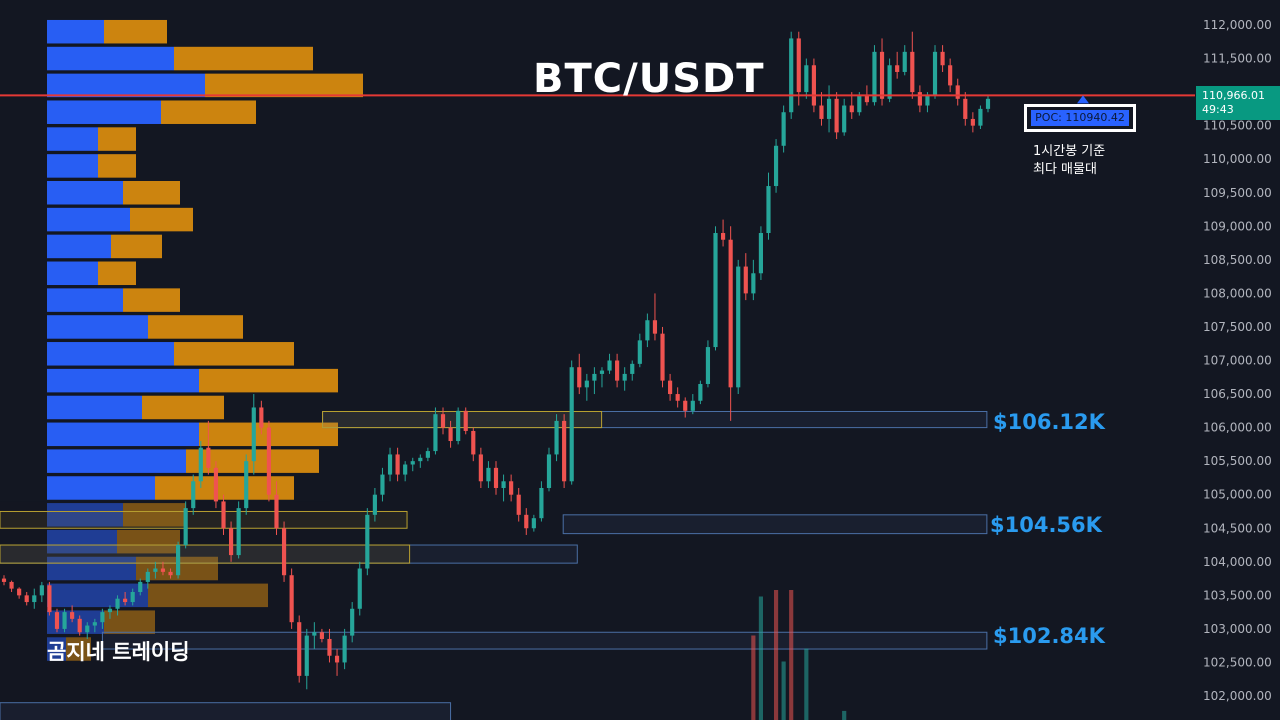 This screenshot has width=1280, height=720. Describe the element at coordinates (1237, 159) in the screenshot. I see `y-tick-label: 110,000.00` at that location.